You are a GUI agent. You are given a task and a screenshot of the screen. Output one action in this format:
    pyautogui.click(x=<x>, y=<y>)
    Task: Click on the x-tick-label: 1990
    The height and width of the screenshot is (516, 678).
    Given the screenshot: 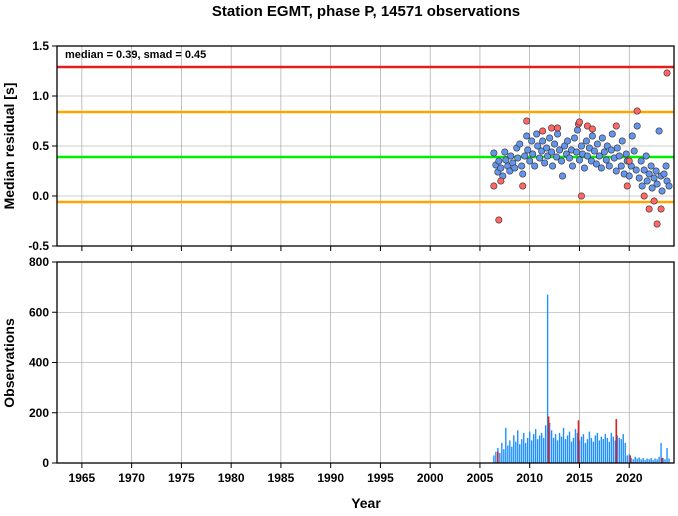 What is the action you would take?
    pyautogui.click(x=330, y=478)
    